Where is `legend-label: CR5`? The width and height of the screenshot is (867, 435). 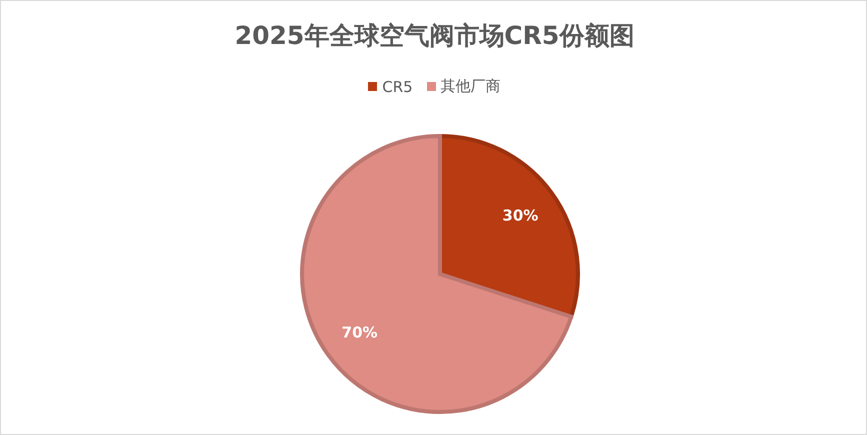 legend-label: CR5 is located at coordinates (397, 87).